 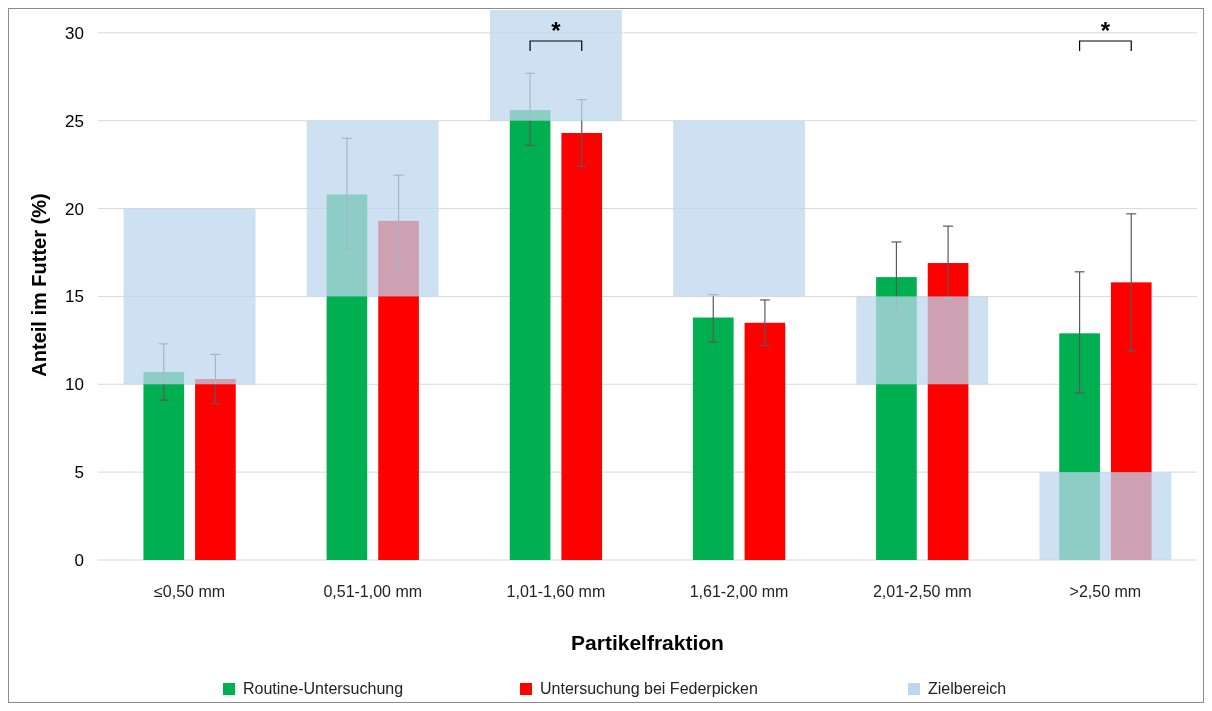 What do you see at coordinates (190, 591) in the screenshot?
I see `x-tick-label: ≤0,50 mm` at bounding box center [190, 591].